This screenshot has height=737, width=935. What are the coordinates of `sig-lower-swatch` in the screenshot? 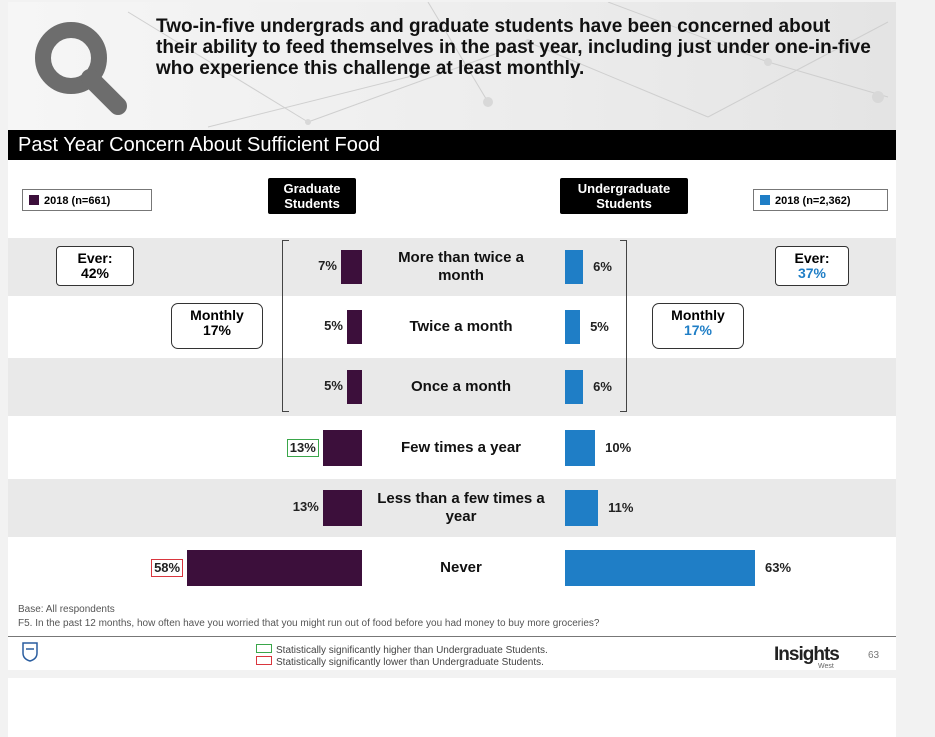 It's located at (264, 660).